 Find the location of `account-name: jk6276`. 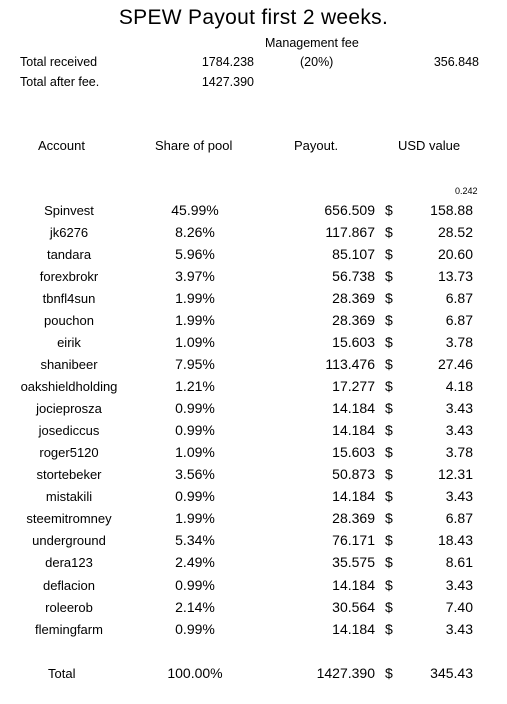

account-name: jk6276 is located at coordinates (69, 232).